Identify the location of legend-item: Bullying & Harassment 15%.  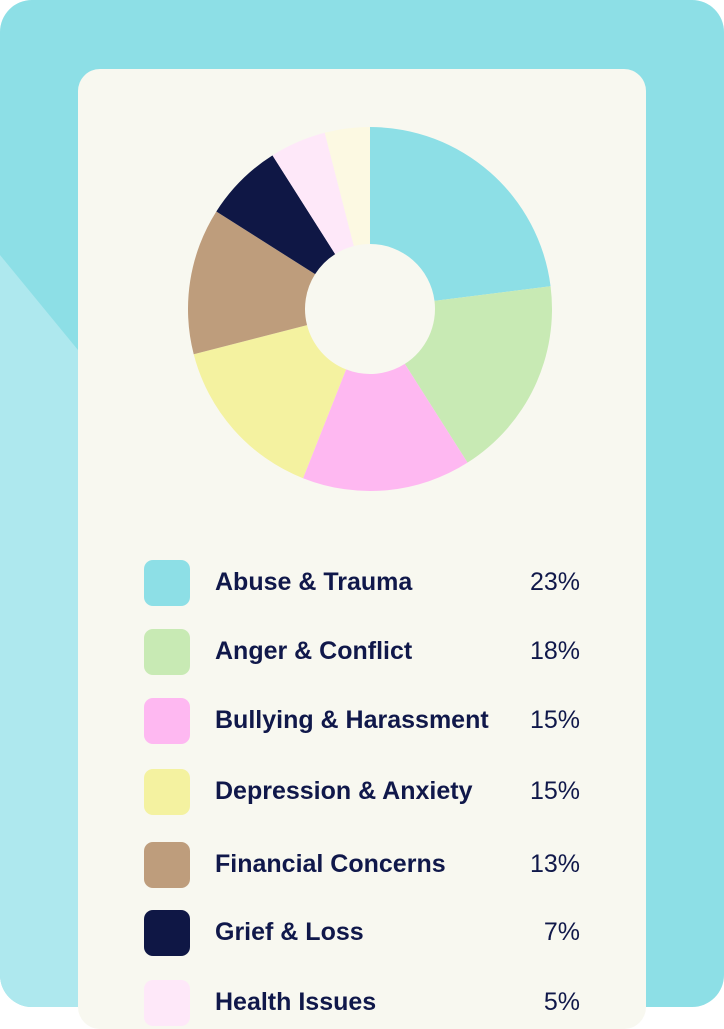
(364, 721).